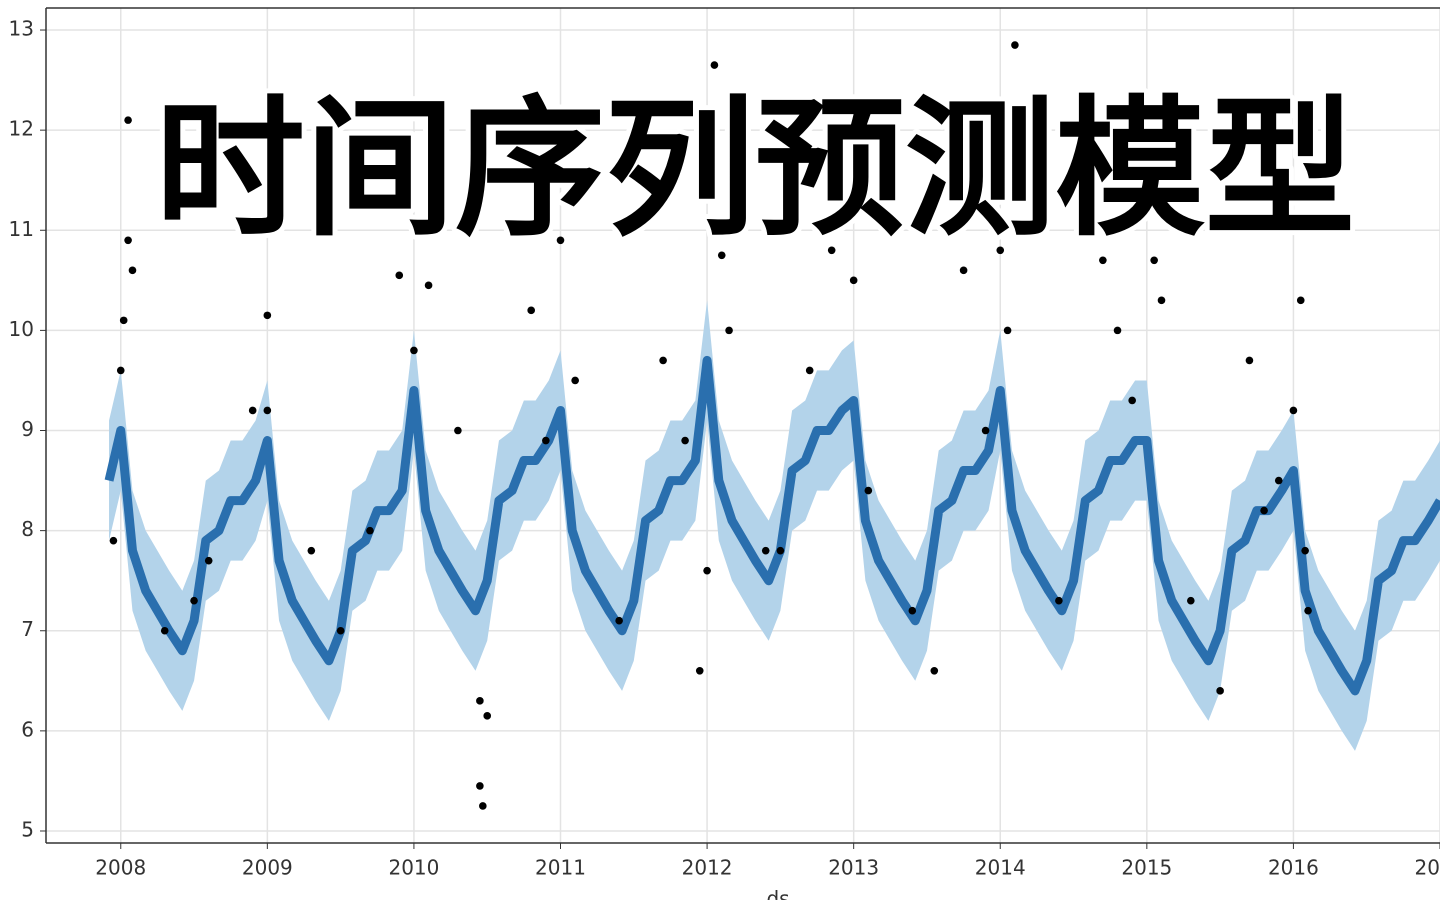 The height and width of the screenshot is (904, 1440). What do you see at coordinates (27, 429) in the screenshot?
I see `y-tick-label: 9` at bounding box center [27, 429].